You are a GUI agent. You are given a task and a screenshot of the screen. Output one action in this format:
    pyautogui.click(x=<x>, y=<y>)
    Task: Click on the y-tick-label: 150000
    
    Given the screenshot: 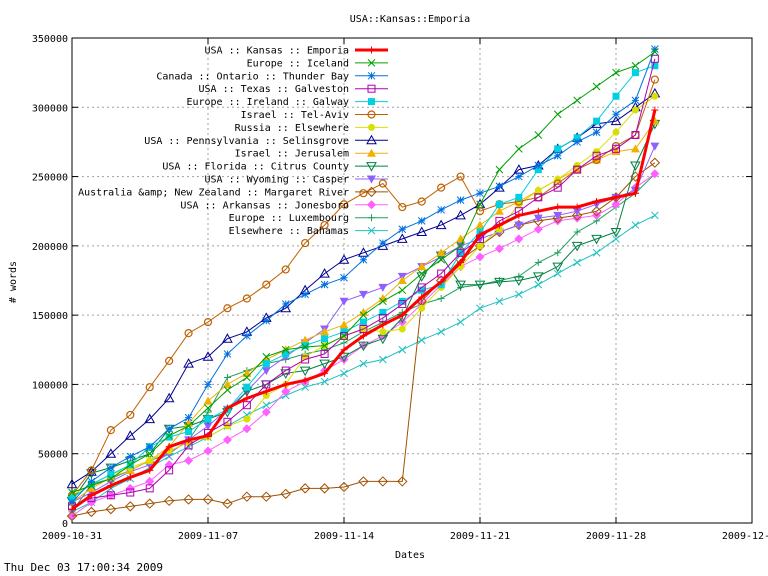 What is the action you would take?
    pyautogui.click(x=50, y=316)
    